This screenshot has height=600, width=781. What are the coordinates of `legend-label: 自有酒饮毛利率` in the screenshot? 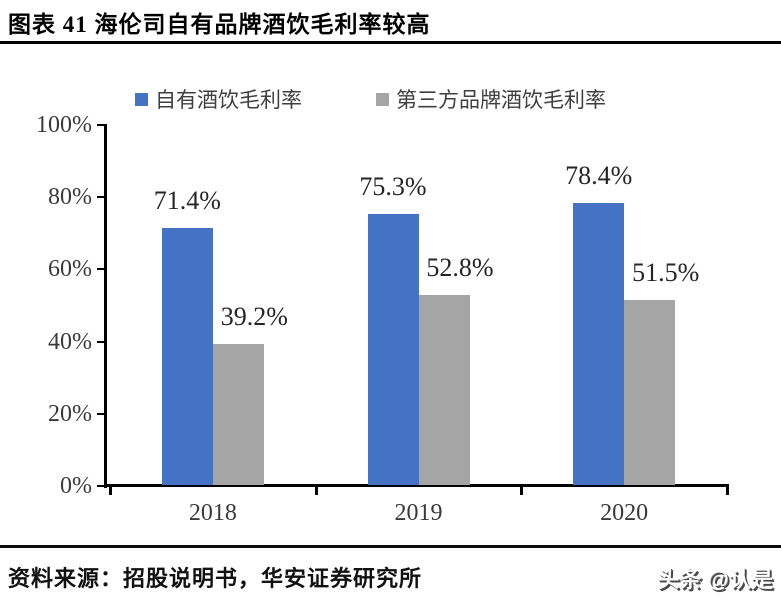 It's located at (228, 100).